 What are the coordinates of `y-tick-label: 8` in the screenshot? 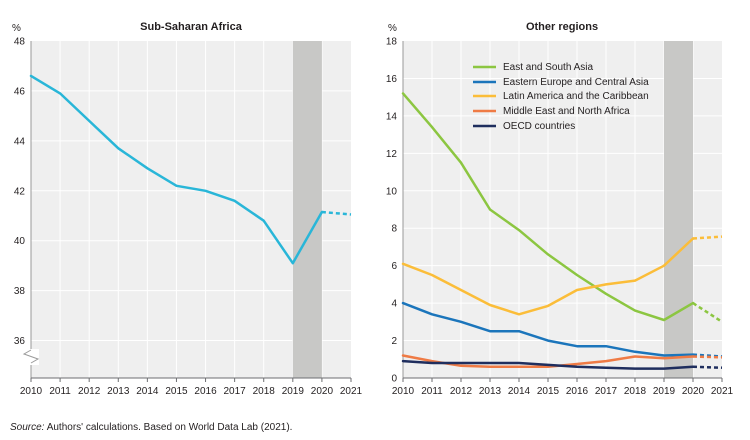 It's located at (394, 229).